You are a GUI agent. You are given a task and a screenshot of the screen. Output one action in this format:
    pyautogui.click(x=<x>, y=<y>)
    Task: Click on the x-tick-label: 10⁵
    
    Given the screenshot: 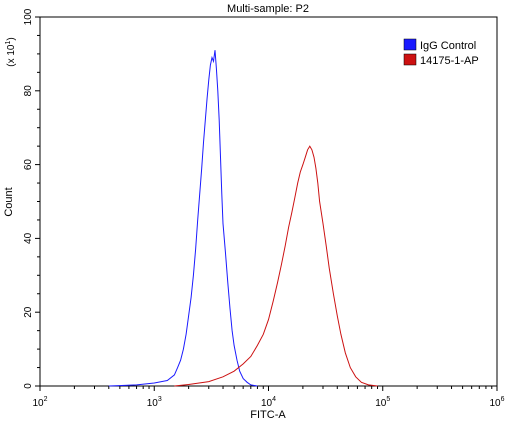 What is the action you would take?
    pyautogui.click(x=382, y=402)
    